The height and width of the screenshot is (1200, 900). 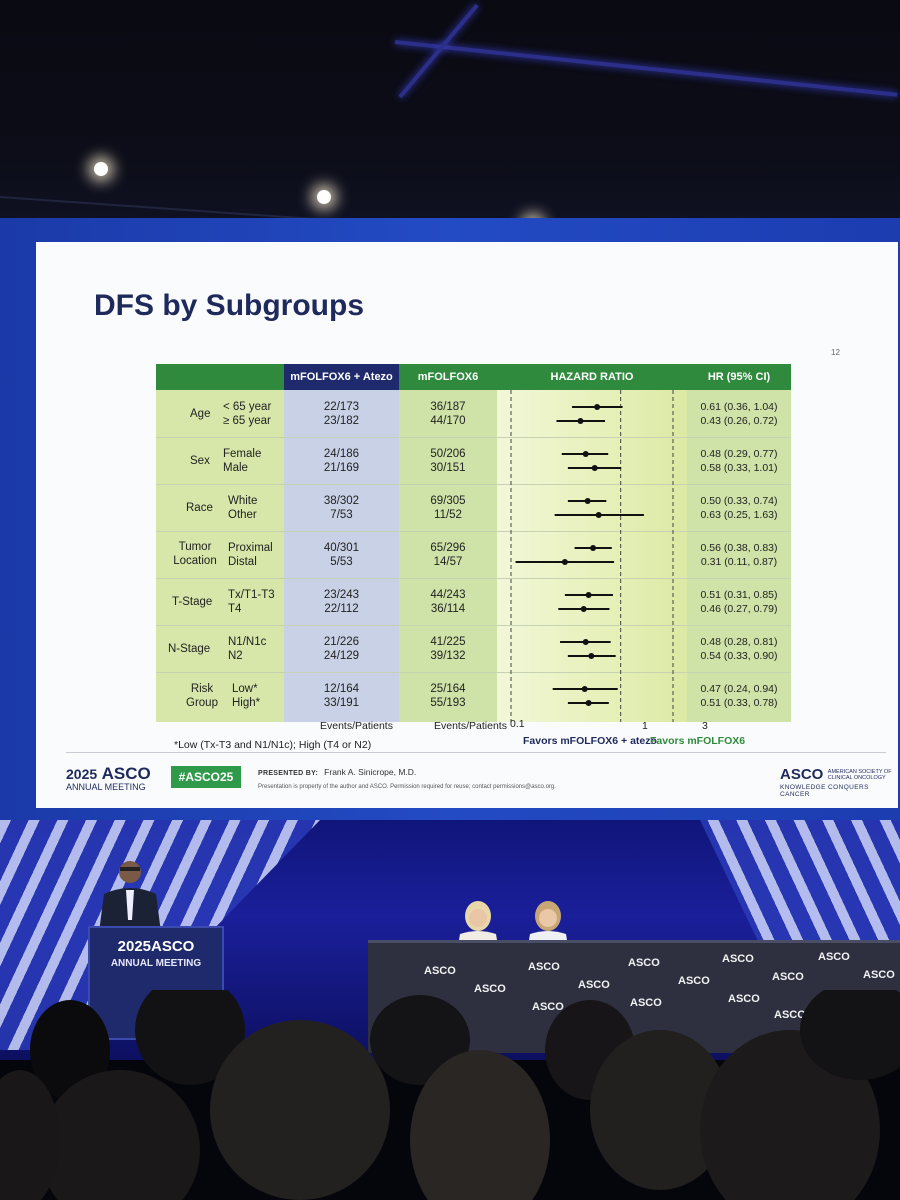 What do you see at coordinates (229, 305) in the screenshot?
I see `slide-title: DFS by Subgroups` at bounding box center [229, 305].